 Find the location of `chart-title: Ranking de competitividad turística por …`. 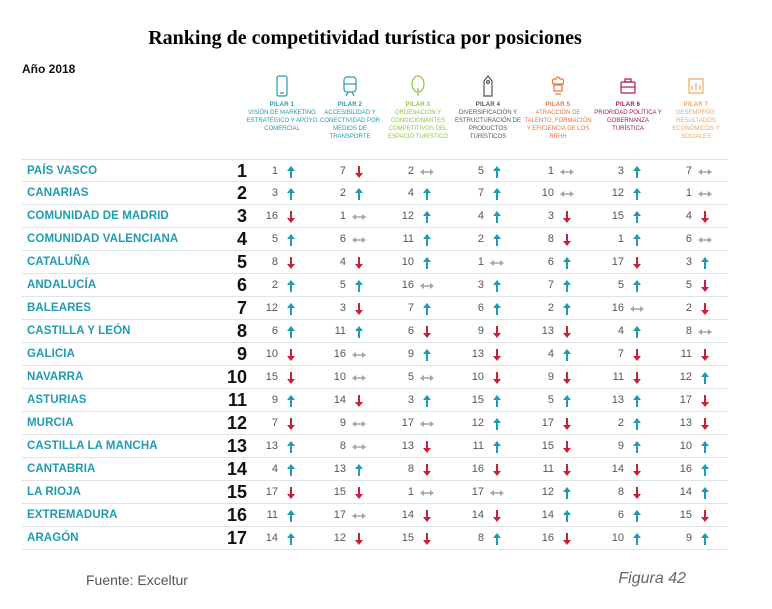

chart-title: Ranking de competitividad turística por … is located at coordinates (365, 38).